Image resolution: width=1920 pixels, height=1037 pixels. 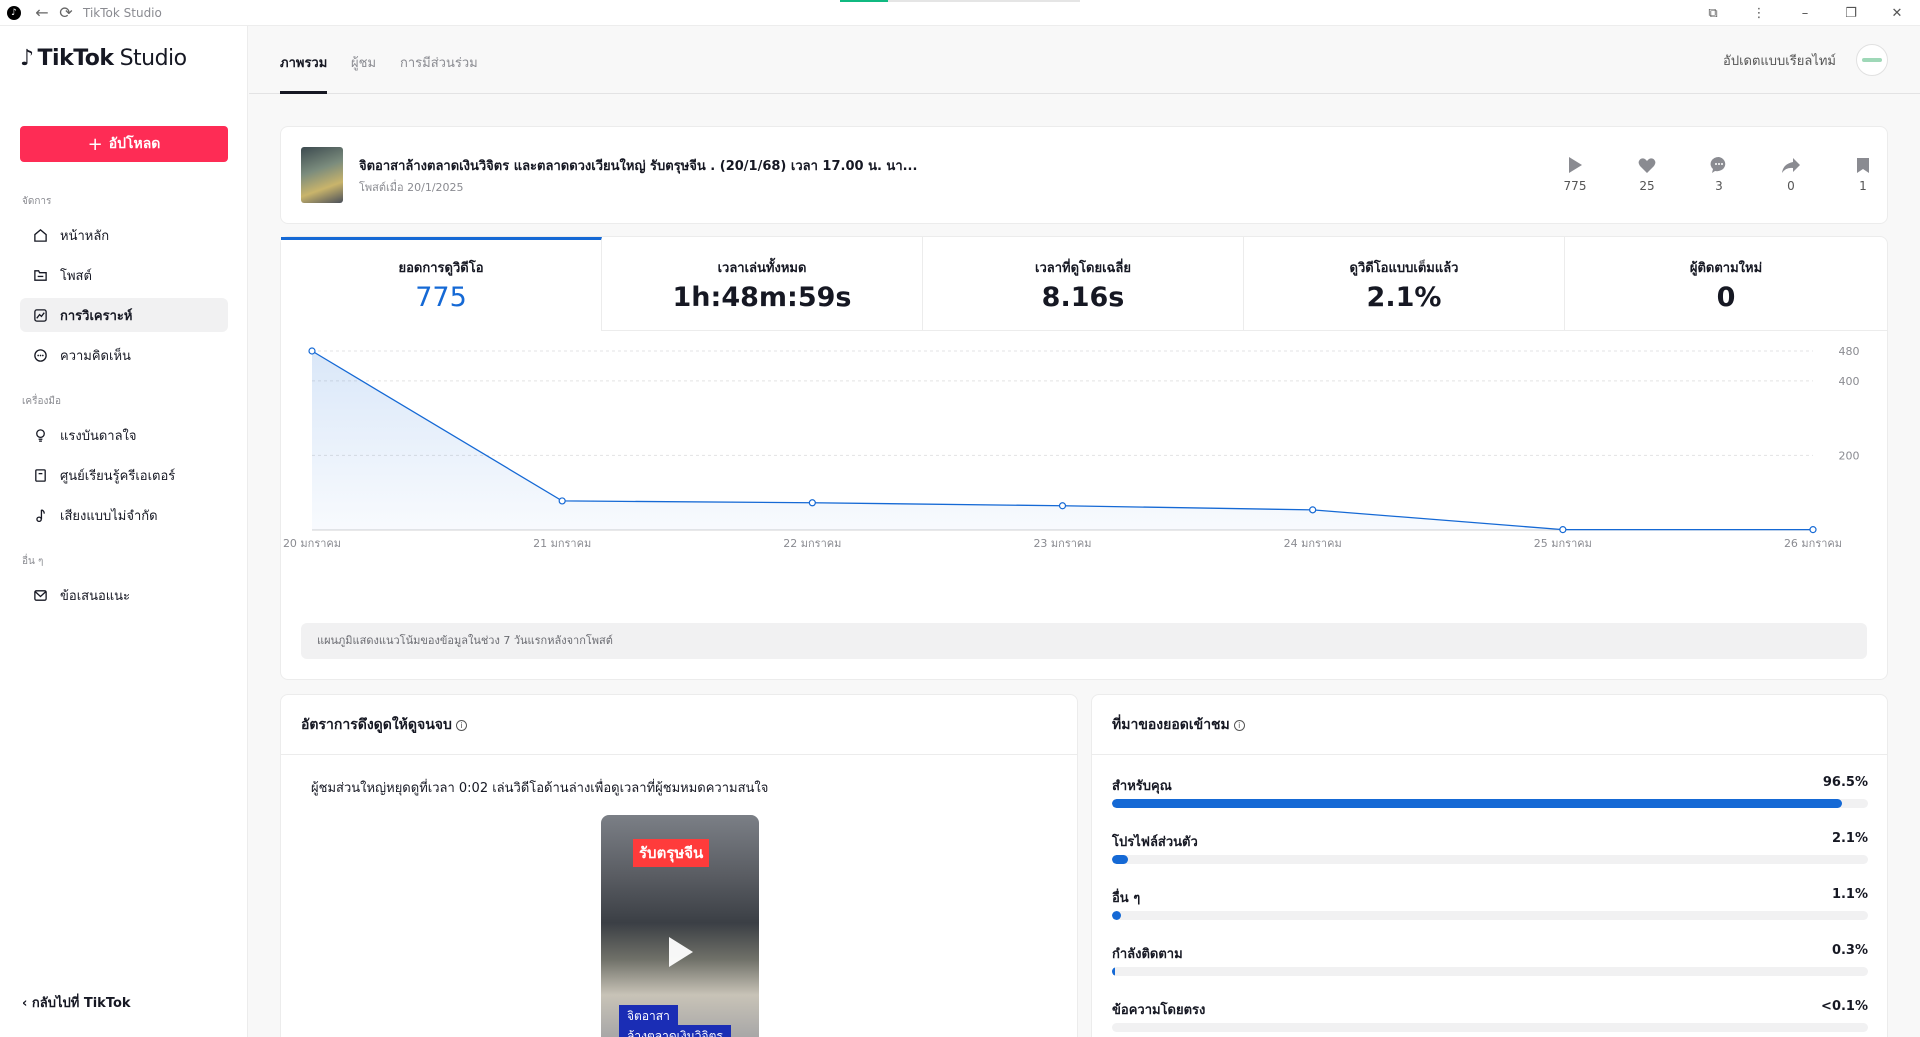 I want to click on play-icon, so click(x=681, y=952).